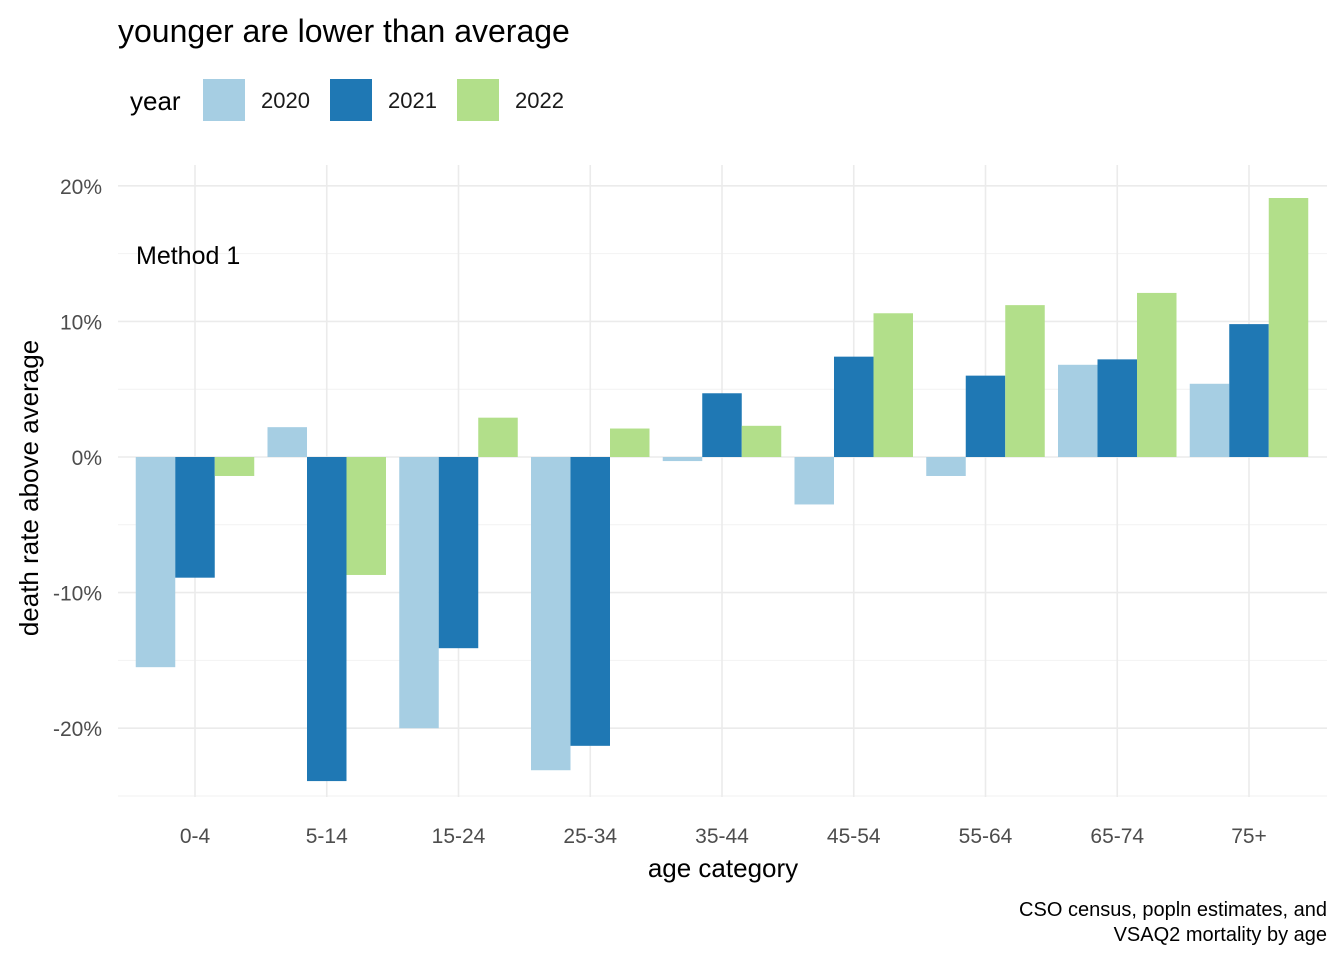 The height and width of the screenshot is (960, 1344). I want to click on bar-2020-75+, so click(1209, 420).